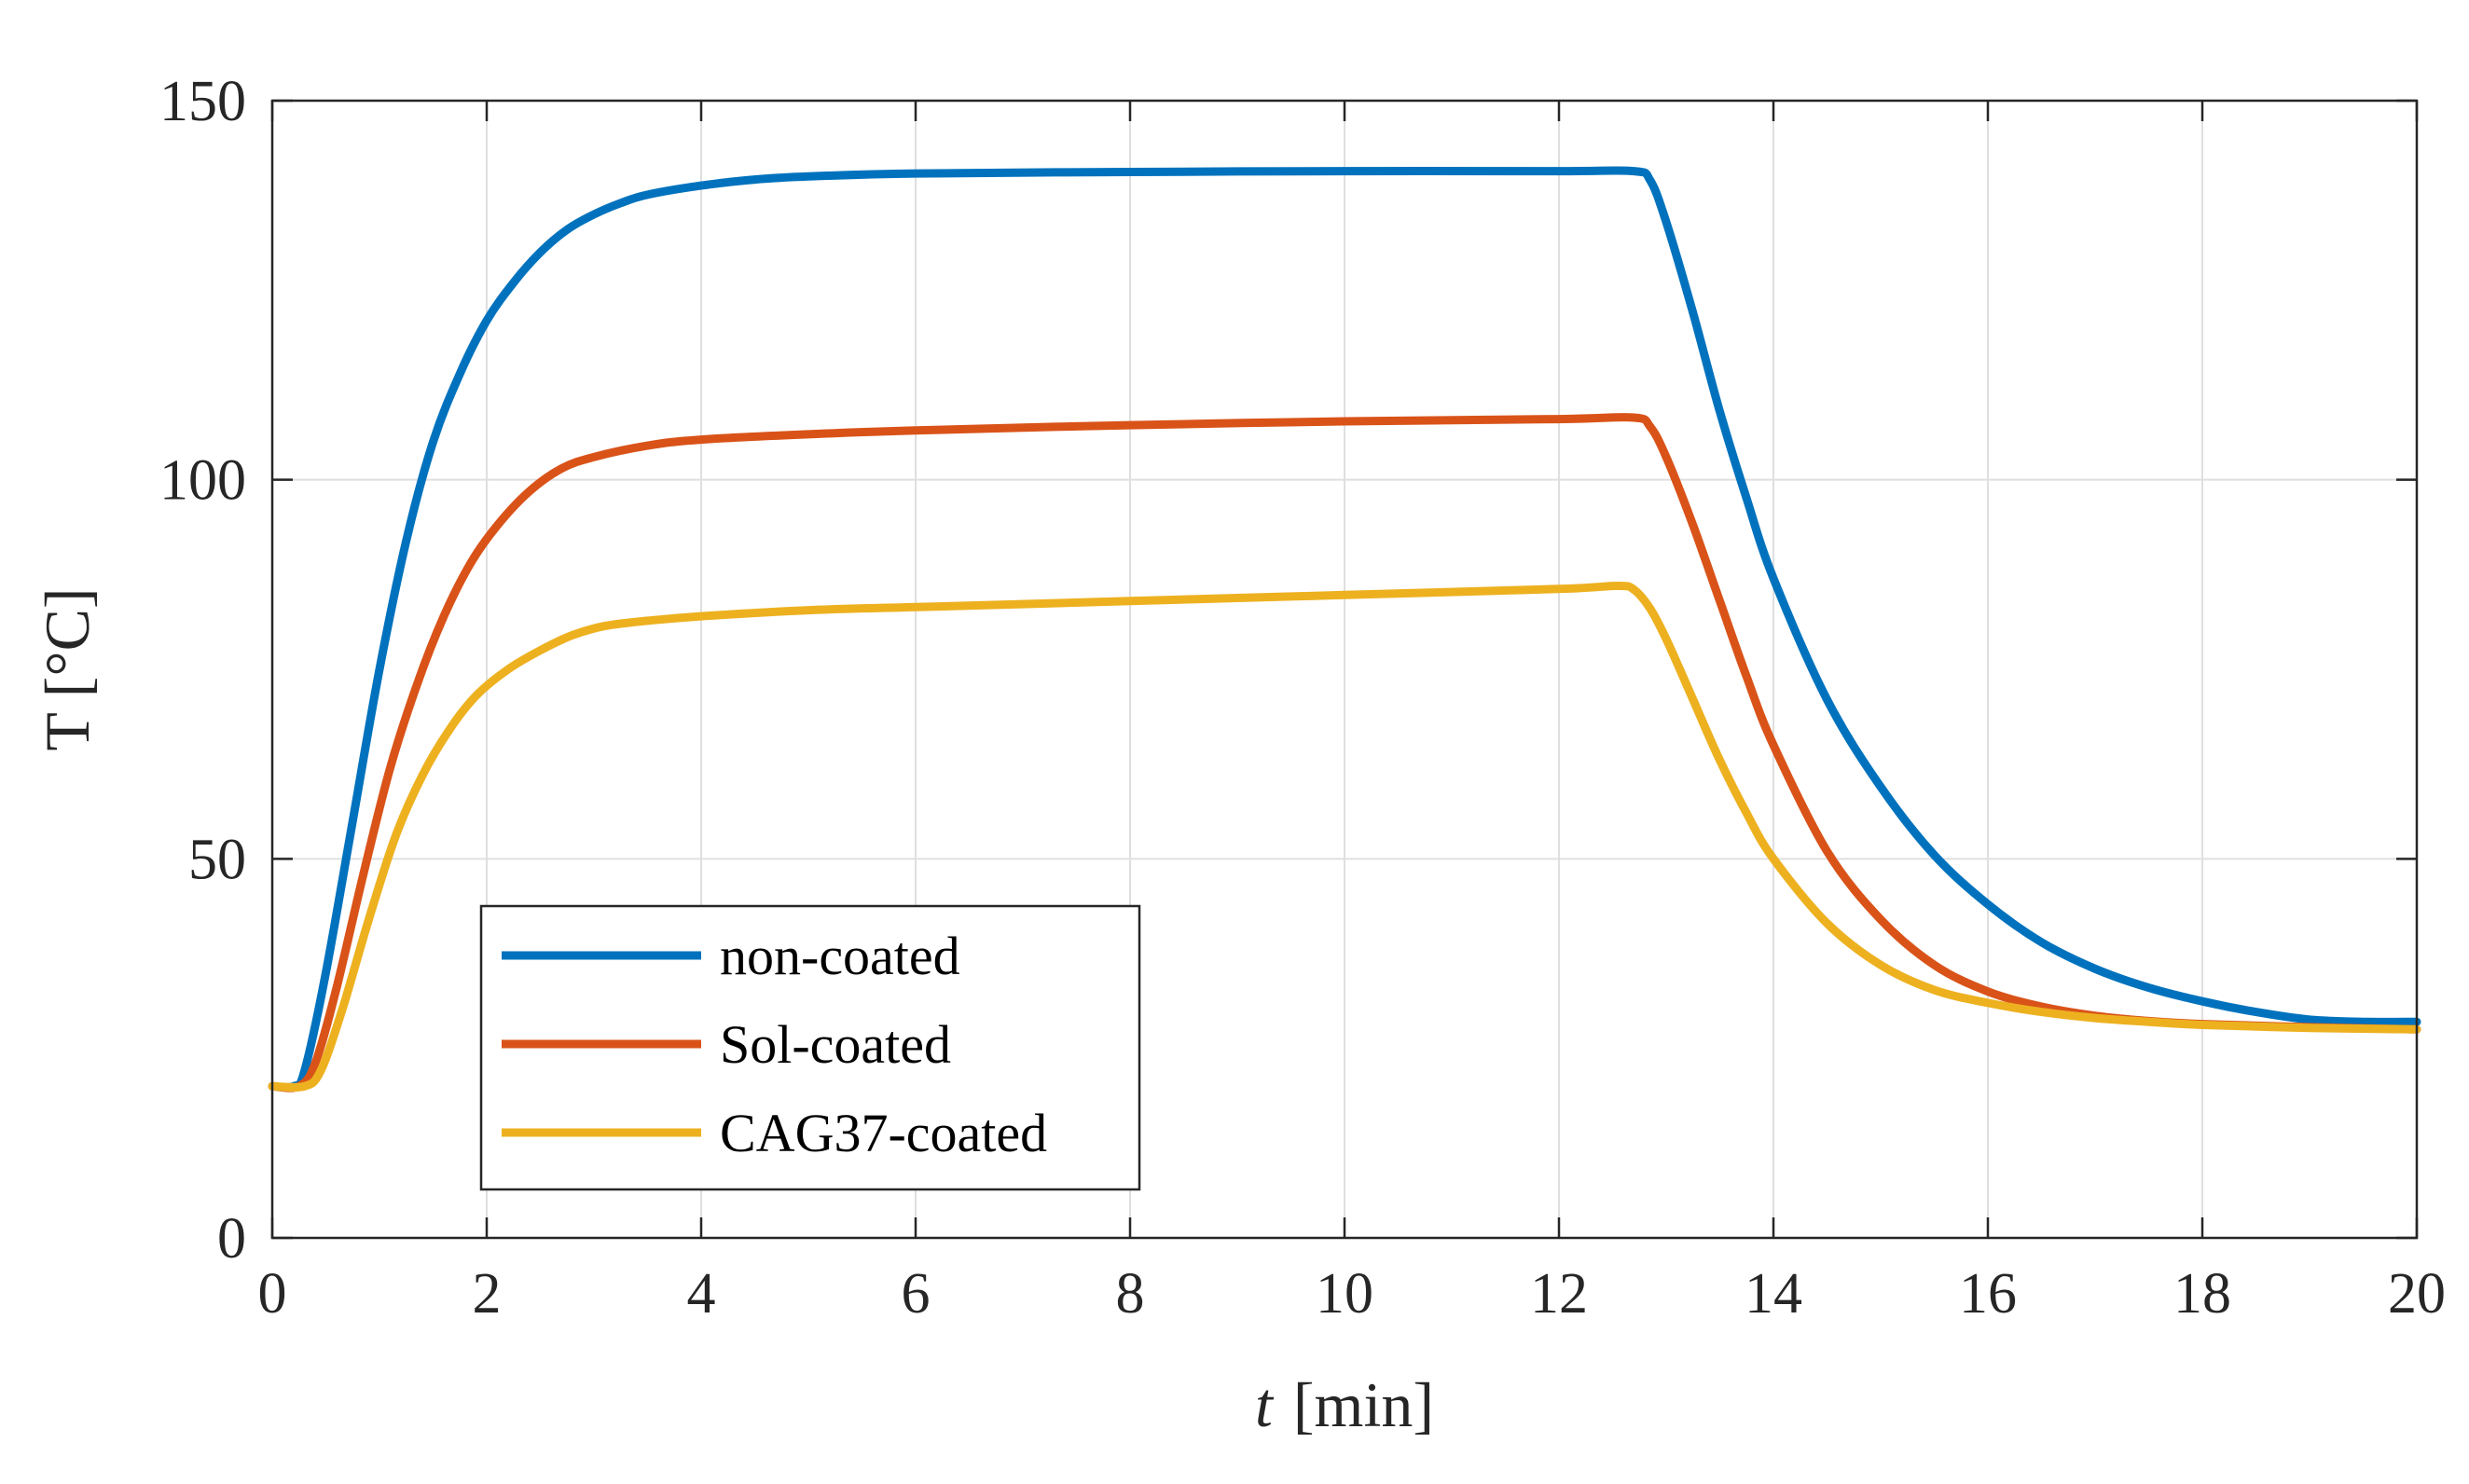 Image resolution: width=2469 pixels, height=1484 pixels. I want to click on x-tick-labels: 0 2 4 6 8 10 12 14 16 18 20, so click(1352, 1294).